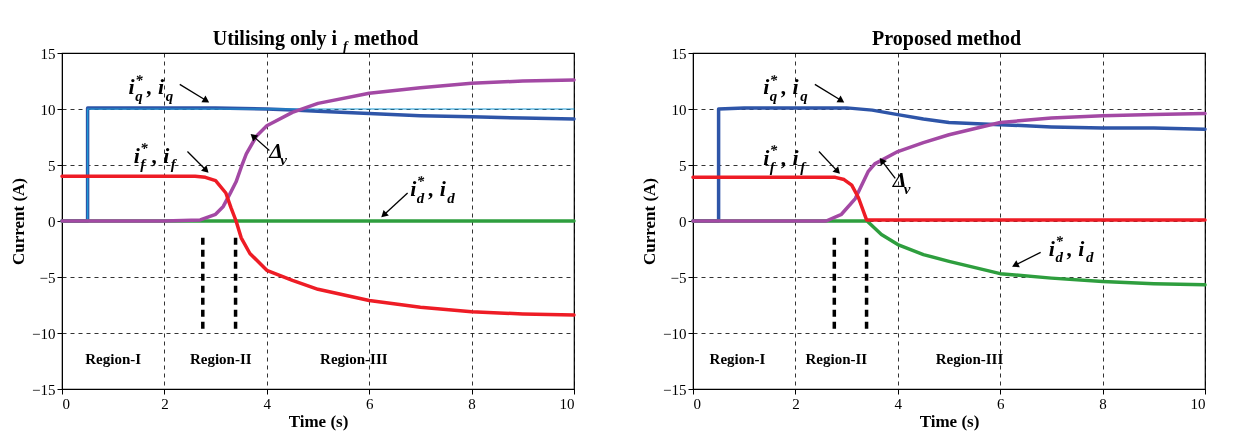 This screenshot has width=1234, height=439. What do you see at coordinates (947, 38) in the screenshot?
I see `chart-title: Proposed method` at bounding box center [947, 38].